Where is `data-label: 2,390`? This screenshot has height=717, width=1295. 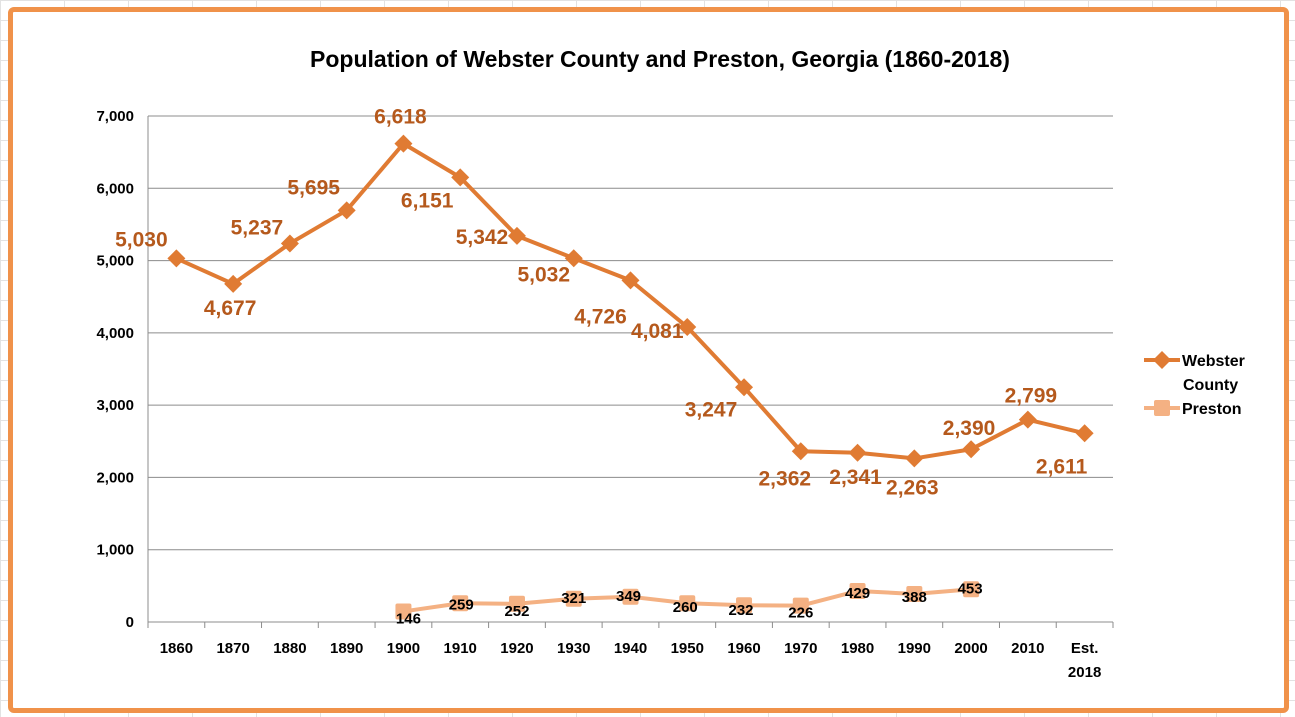 data-label: 2,390 is located at coordinates (969, 428).